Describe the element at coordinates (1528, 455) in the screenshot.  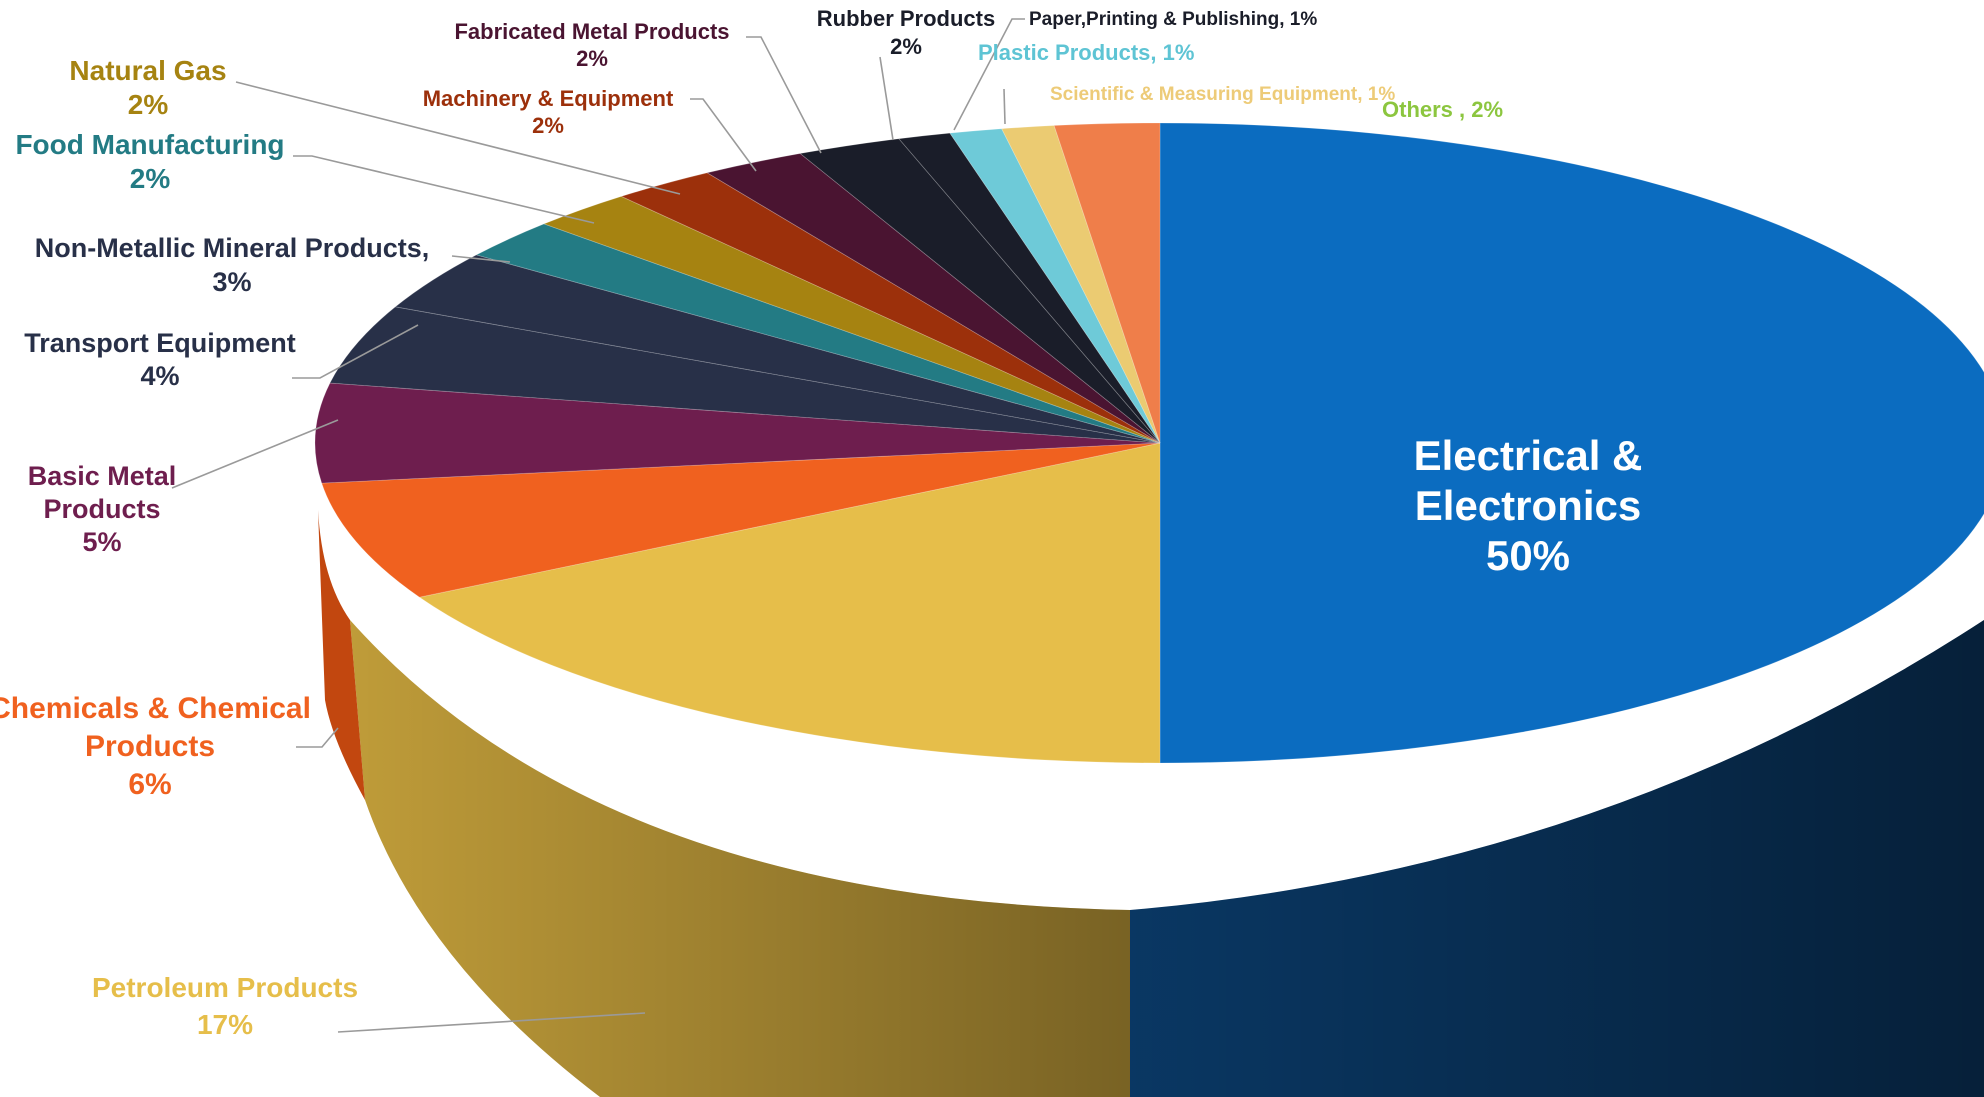
I see `label-electrical-line1: Electrical &` at that location.